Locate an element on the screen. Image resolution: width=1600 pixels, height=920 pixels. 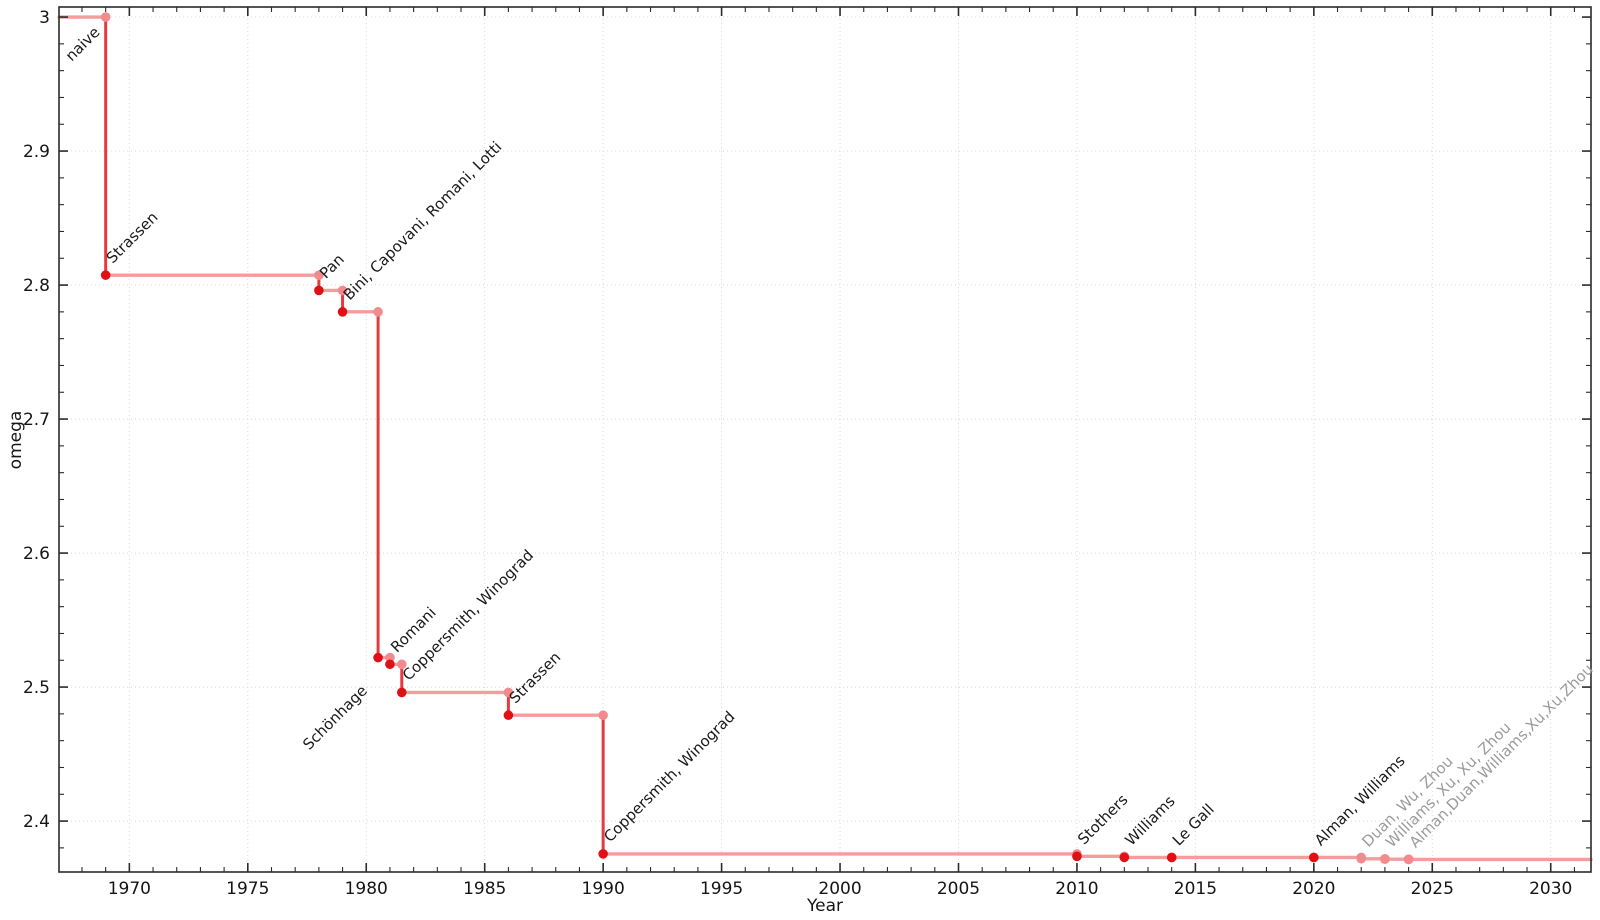
x-tick-label: 1985 is located at coordinates (484, 889).